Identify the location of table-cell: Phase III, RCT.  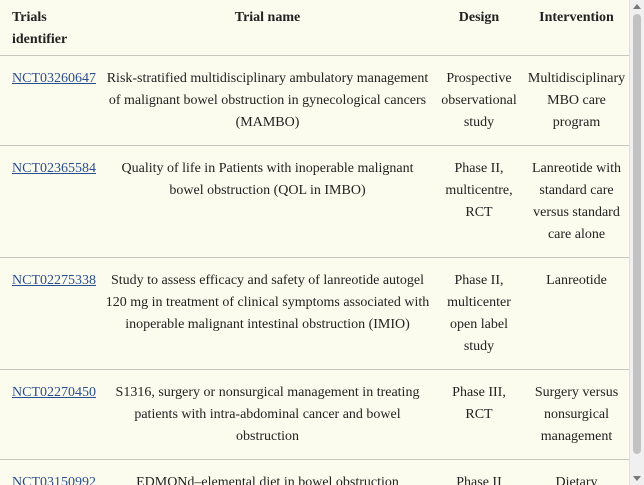
(479, 414).